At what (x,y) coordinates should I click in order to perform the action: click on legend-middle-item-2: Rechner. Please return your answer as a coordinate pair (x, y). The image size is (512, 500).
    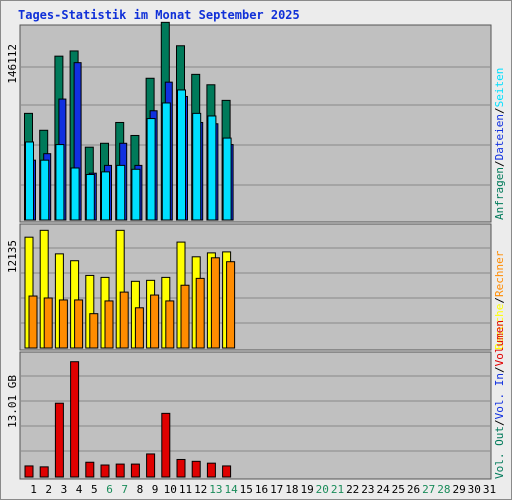
    Looking at the image, I should click on (499, 273).